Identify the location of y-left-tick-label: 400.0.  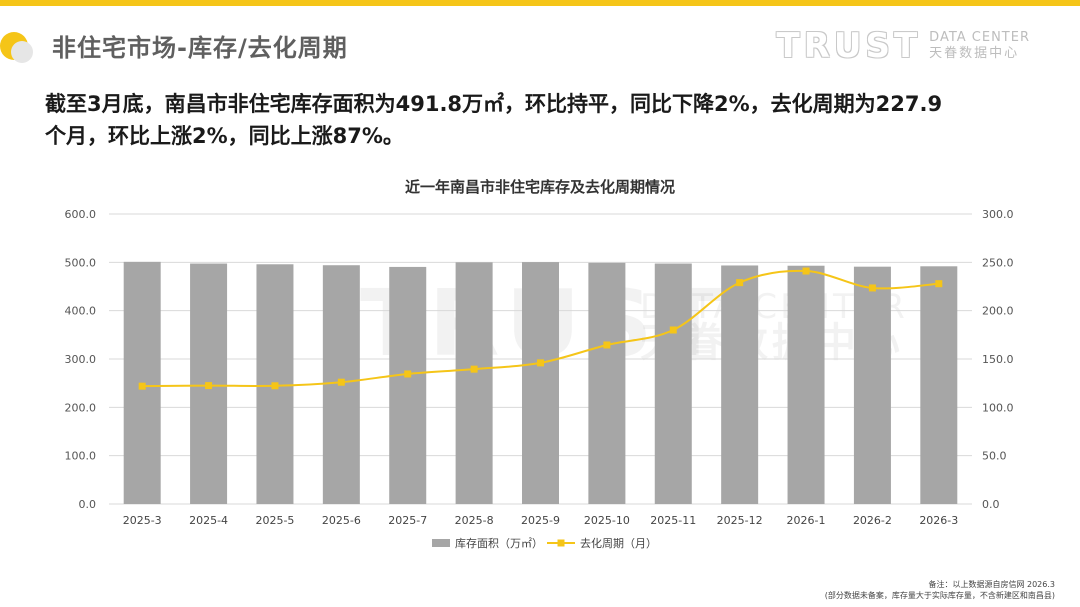
(81, 311).